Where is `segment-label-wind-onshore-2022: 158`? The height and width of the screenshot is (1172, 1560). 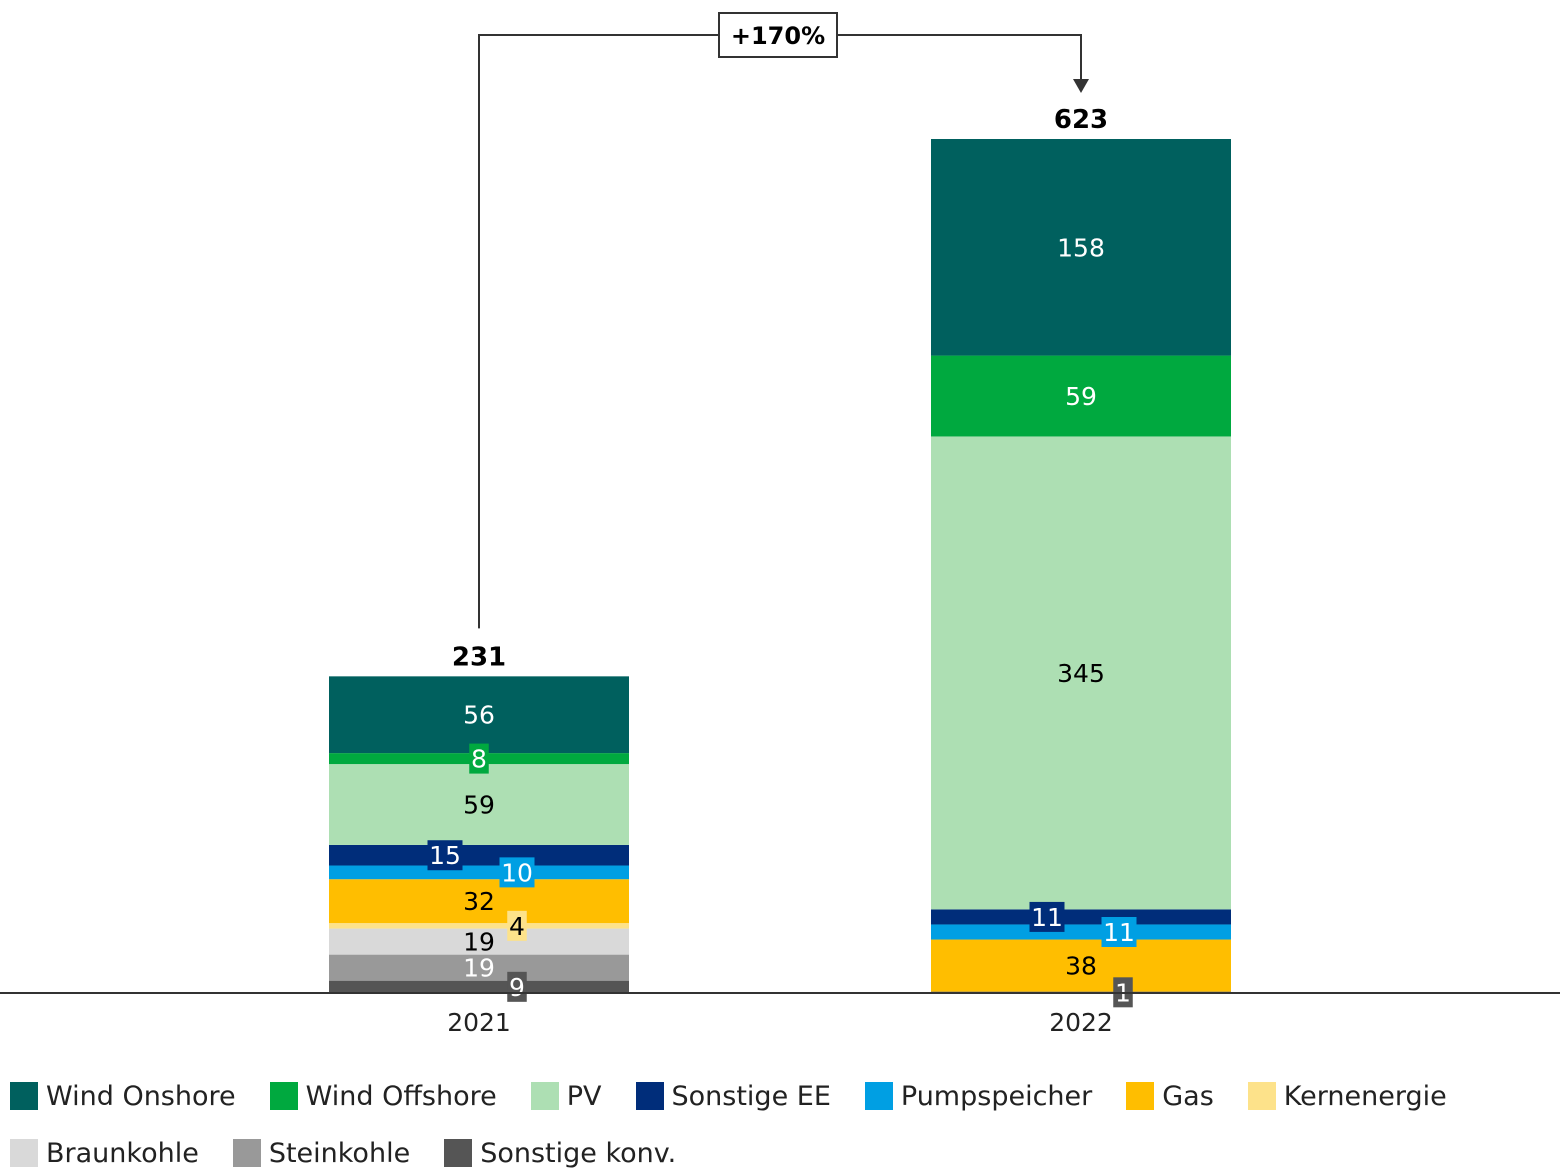
segment-label-wind-onshore-2022: 158 is located at coordinates (1081, 247).